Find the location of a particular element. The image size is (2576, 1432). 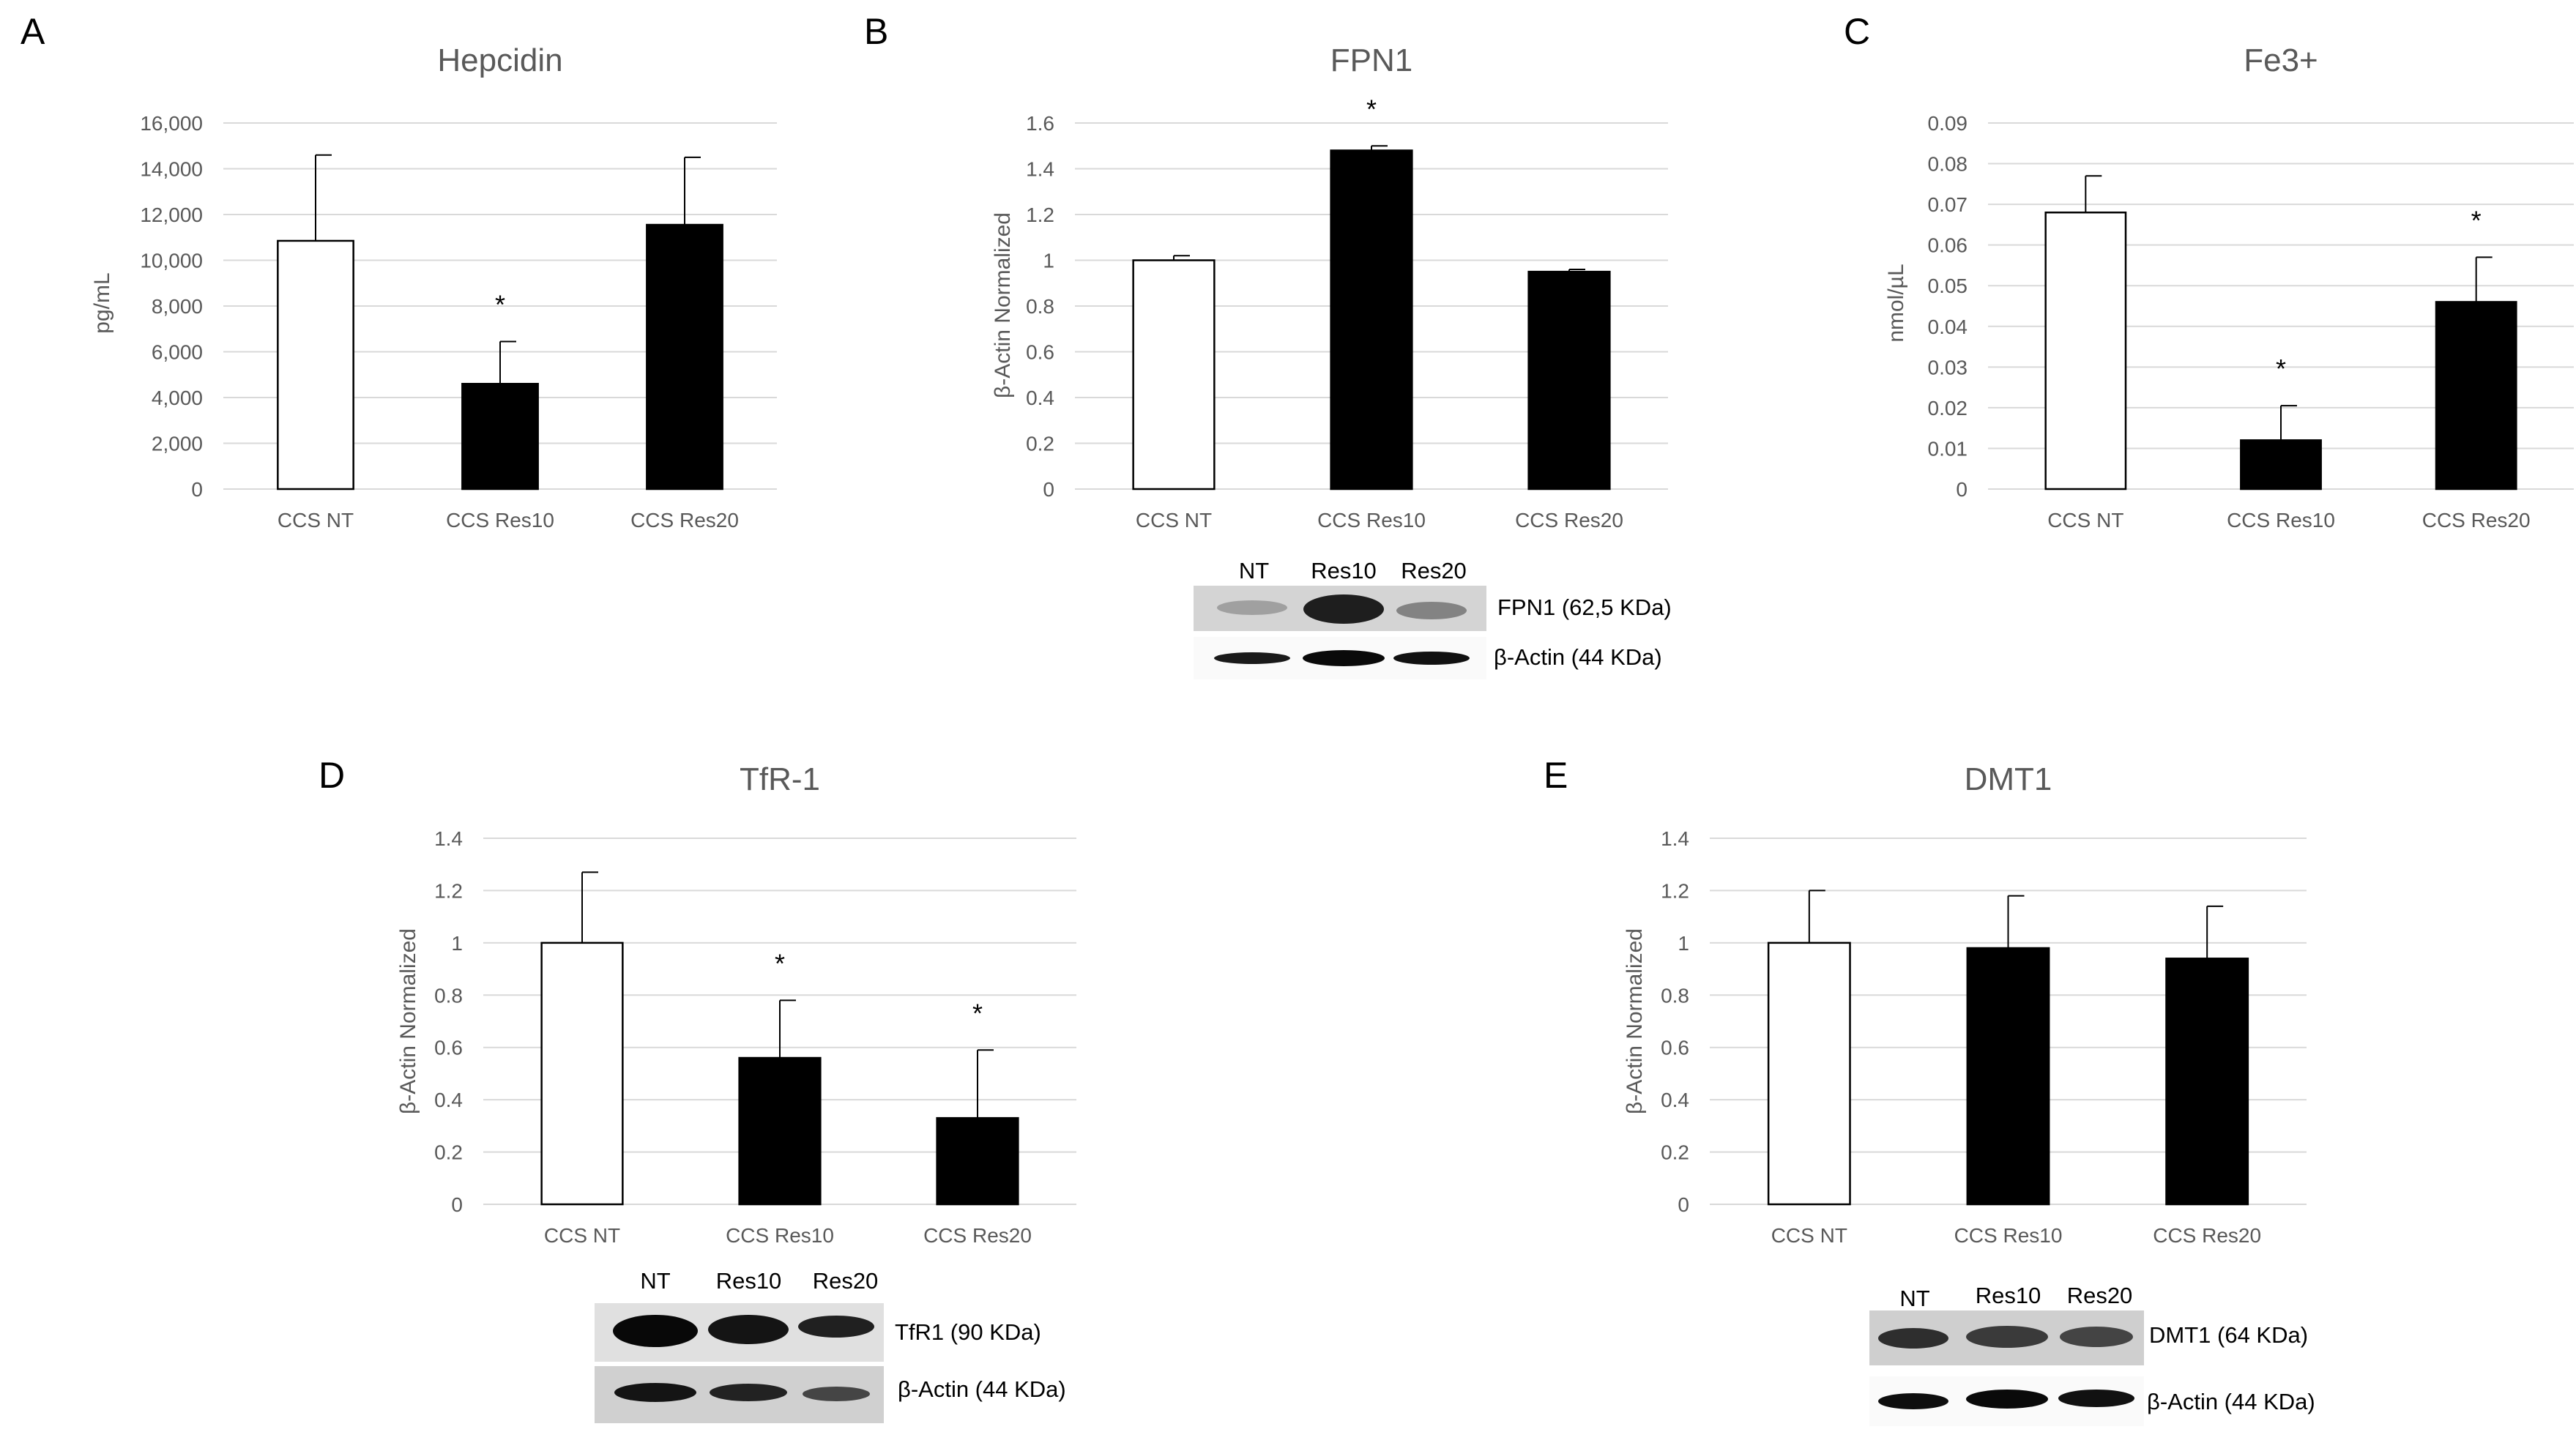

y-tick-label: 10,000 is located at coordinates (171, 261).